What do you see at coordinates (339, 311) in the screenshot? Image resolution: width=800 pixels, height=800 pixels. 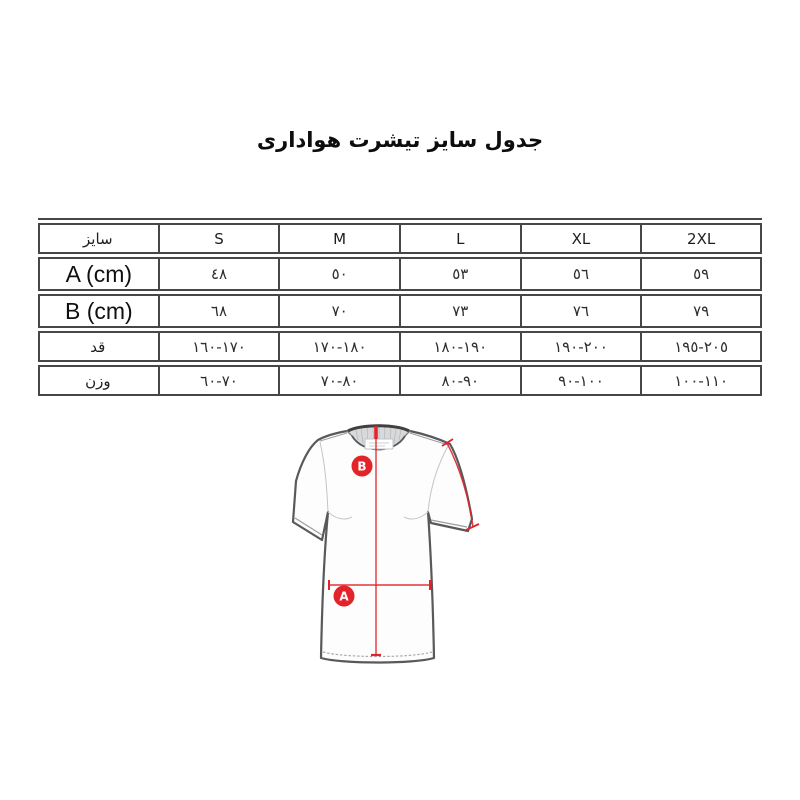 I see `cell-b-m: ٧٠` at bounding box center [339, 311].